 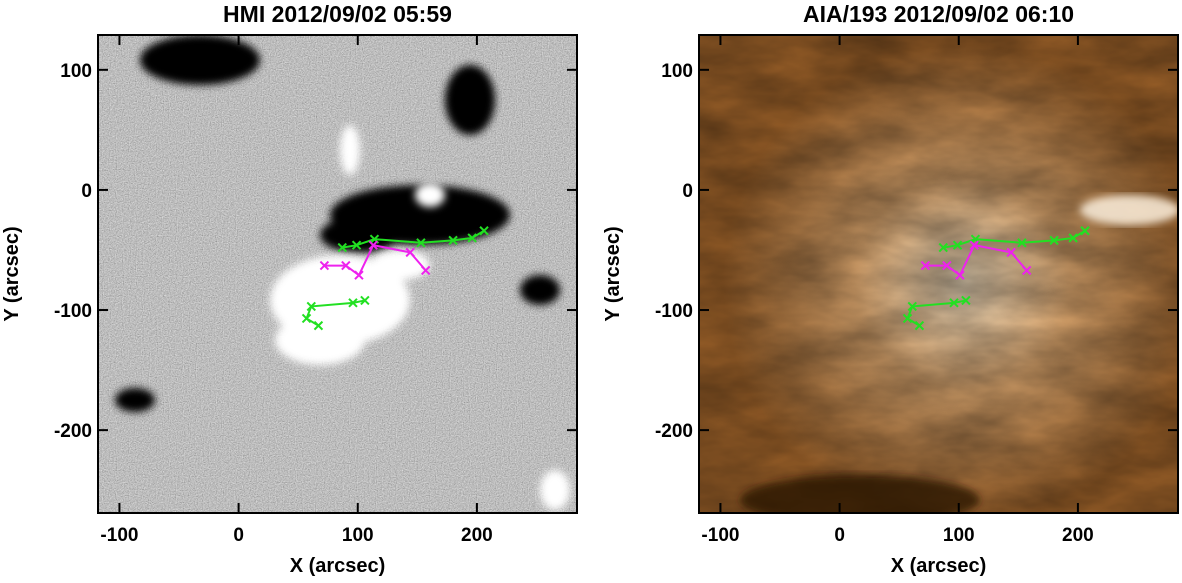 I want to click on chart-title: HMI 2012/09/02 05:59, so click(x=337, y=14).